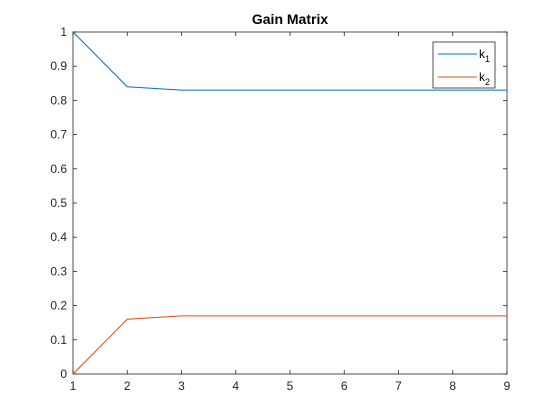 The height and width of the screenshot is (420, 560). I want to click on y-tick-label: 1, so click(63, 32).